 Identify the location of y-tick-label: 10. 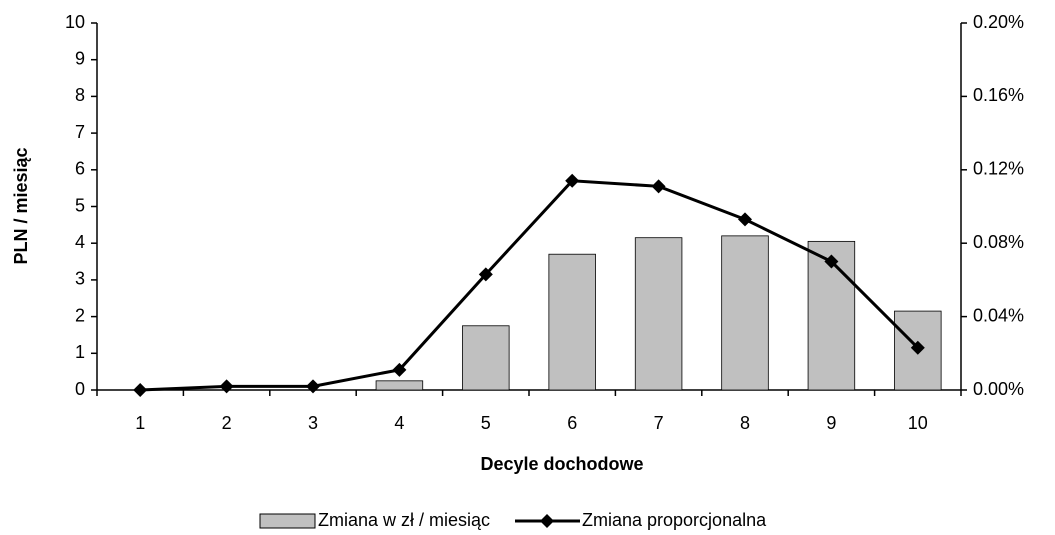
(75, 22).